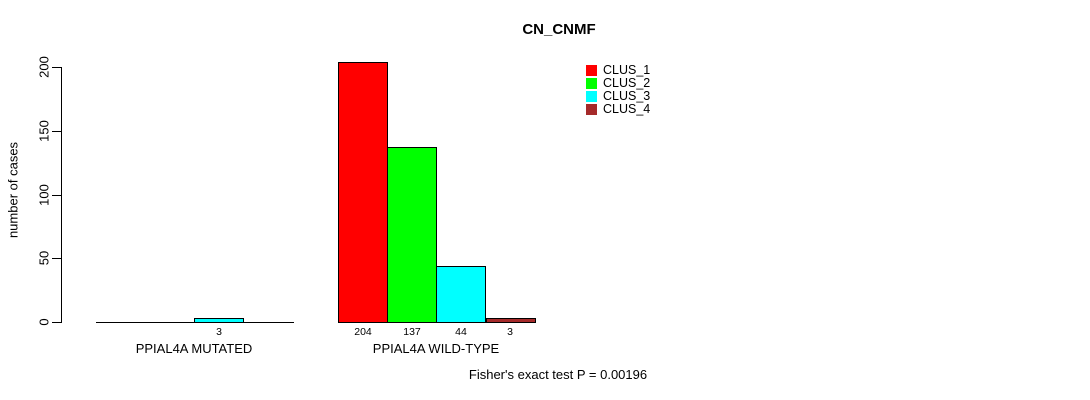 This screenshot has height=400, width=1090. Describe the element at coordinates (44, 67) in the screenshot. I see `y-axis-tick-label: 200` at that location.